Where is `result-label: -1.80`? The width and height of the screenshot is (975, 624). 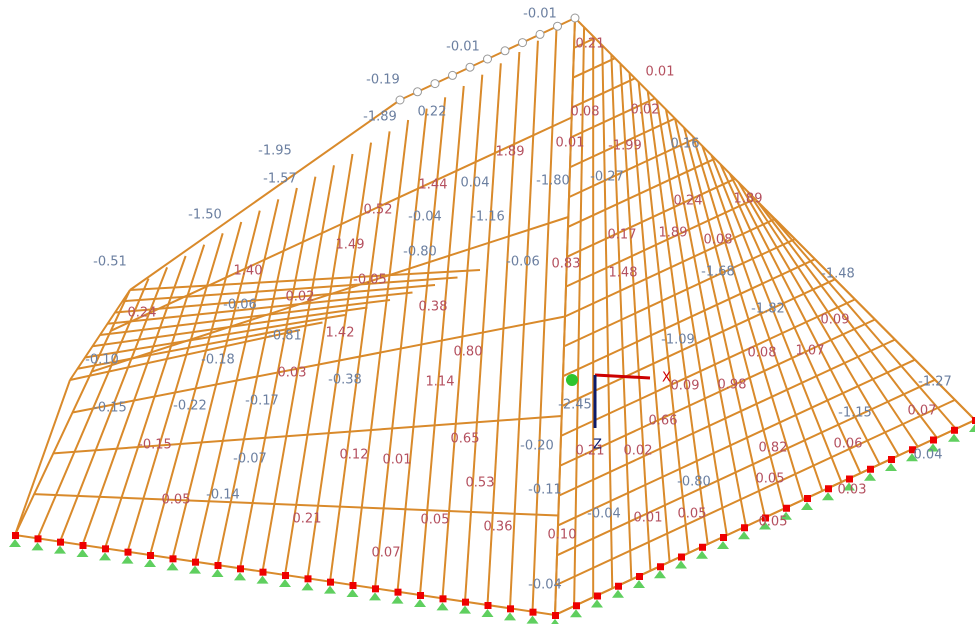 result-label: -1.80 is located at coordinates (553, 181).